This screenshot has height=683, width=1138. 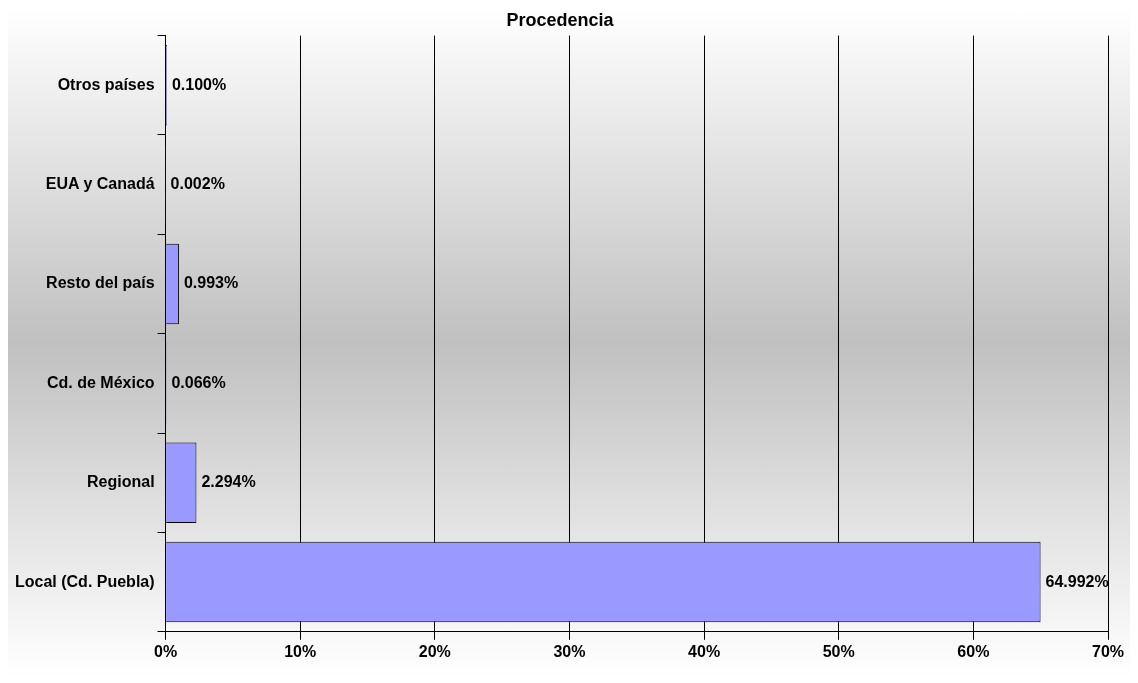 What do you see at coordinates (1077, 581) in the screenshot?
I see `data-label: 64.992%` at bounding box center [1077, 581].